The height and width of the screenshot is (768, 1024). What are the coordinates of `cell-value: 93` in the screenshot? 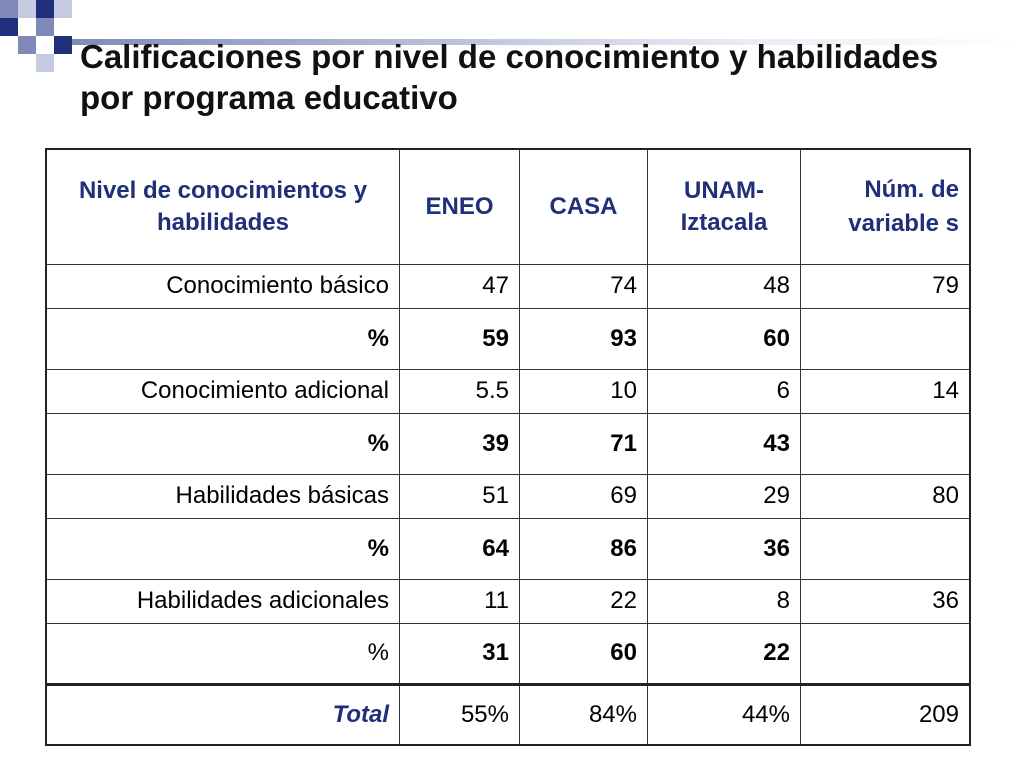 It's located at (583, 338).